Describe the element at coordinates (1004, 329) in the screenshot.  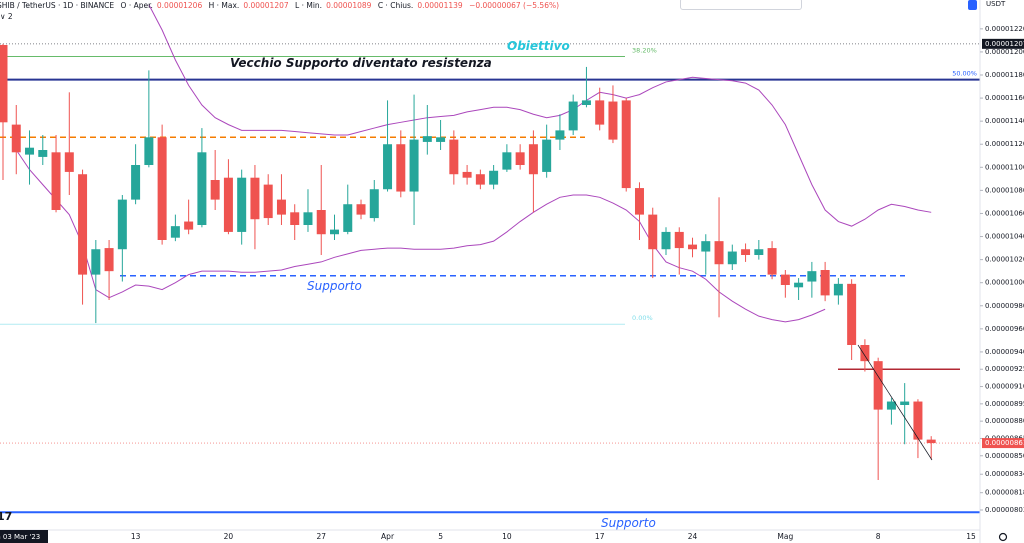
I see `y-tick-label: 0.00000960` at that location.